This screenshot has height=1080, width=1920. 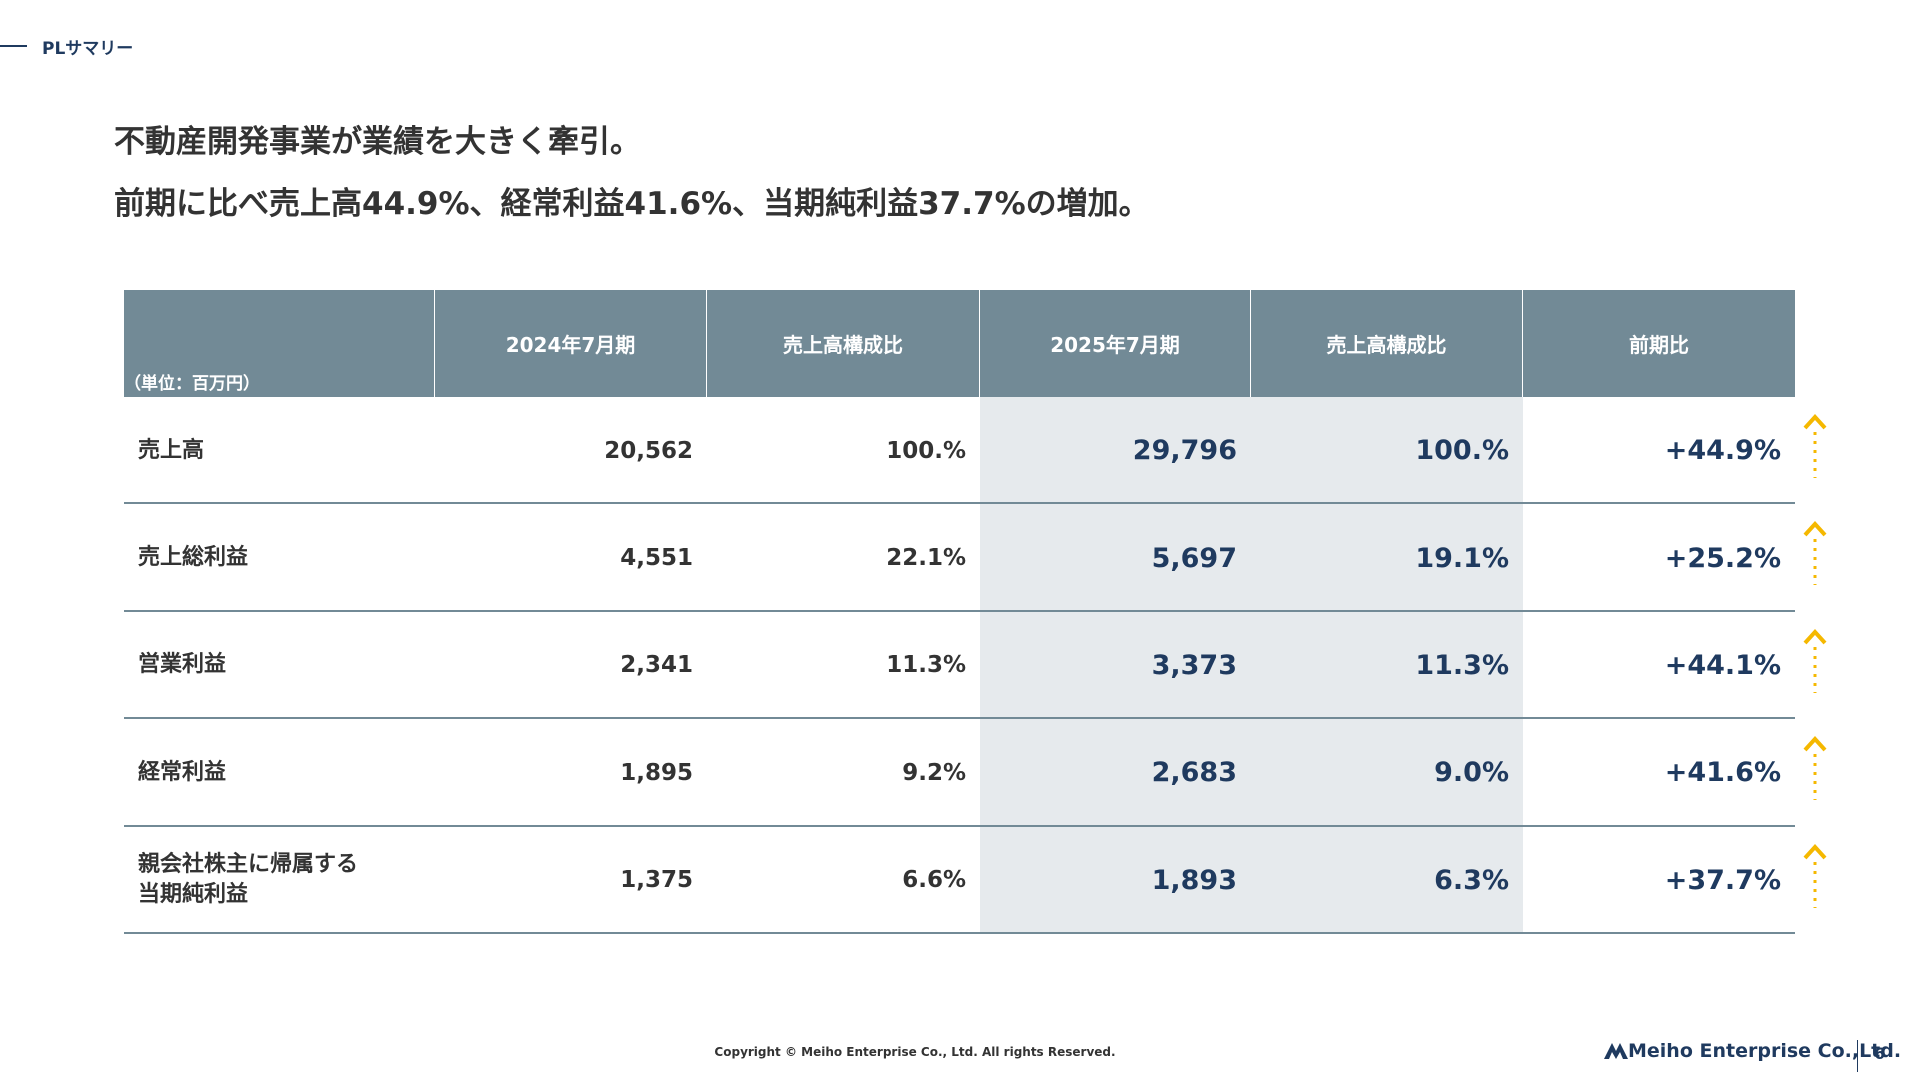 I want to click on company-name: Meiho Enterprise Co.,Ltd., so click(x=1765, y=1051).